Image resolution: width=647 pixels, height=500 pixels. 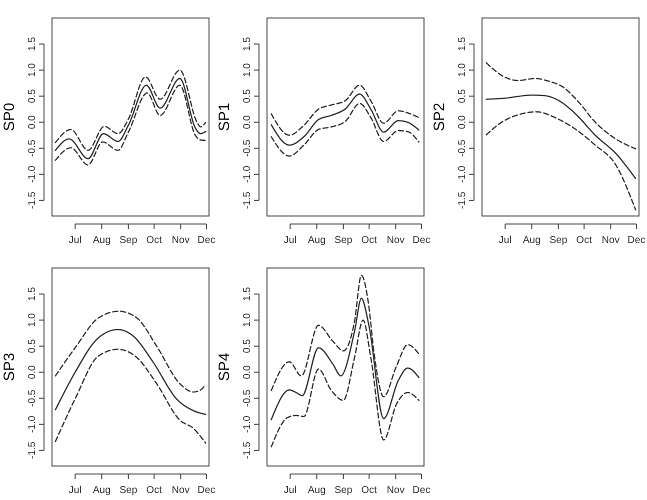 What do you see at coordinates (9, 367) in the screenshot?
I see `y-axis-title: SP3` at bounding box center [9, 367].